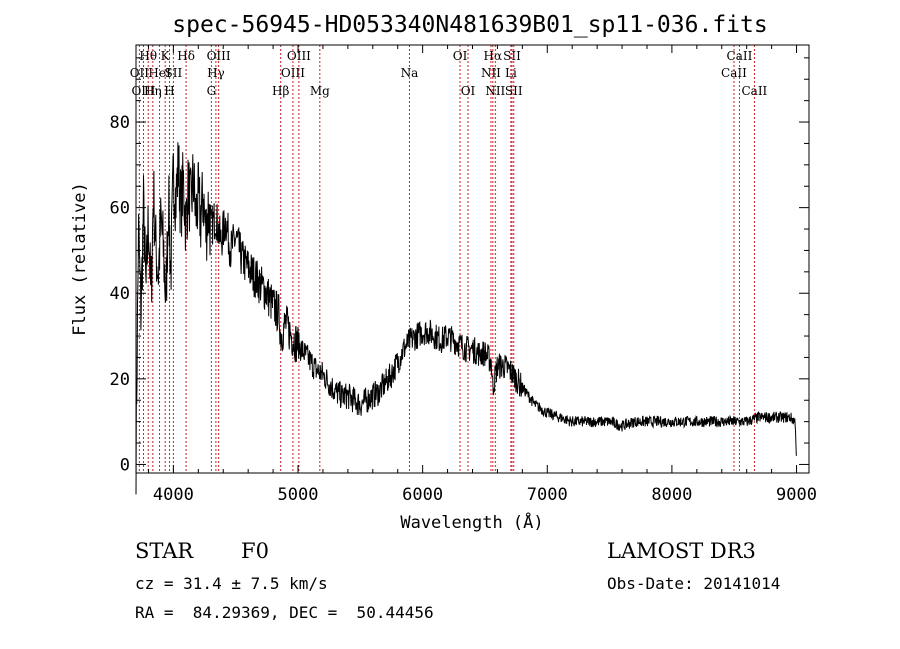  What do you see at coordinates (153, 91) in the screenshot?
I see `line-marker-label: Hη` at bounding box center [153, 91].